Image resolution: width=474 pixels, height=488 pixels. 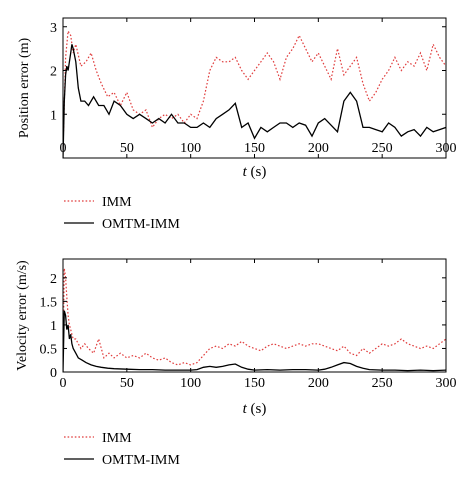 I want to click on chart1-y-tick-label: 1, so click(x=53, y=115).